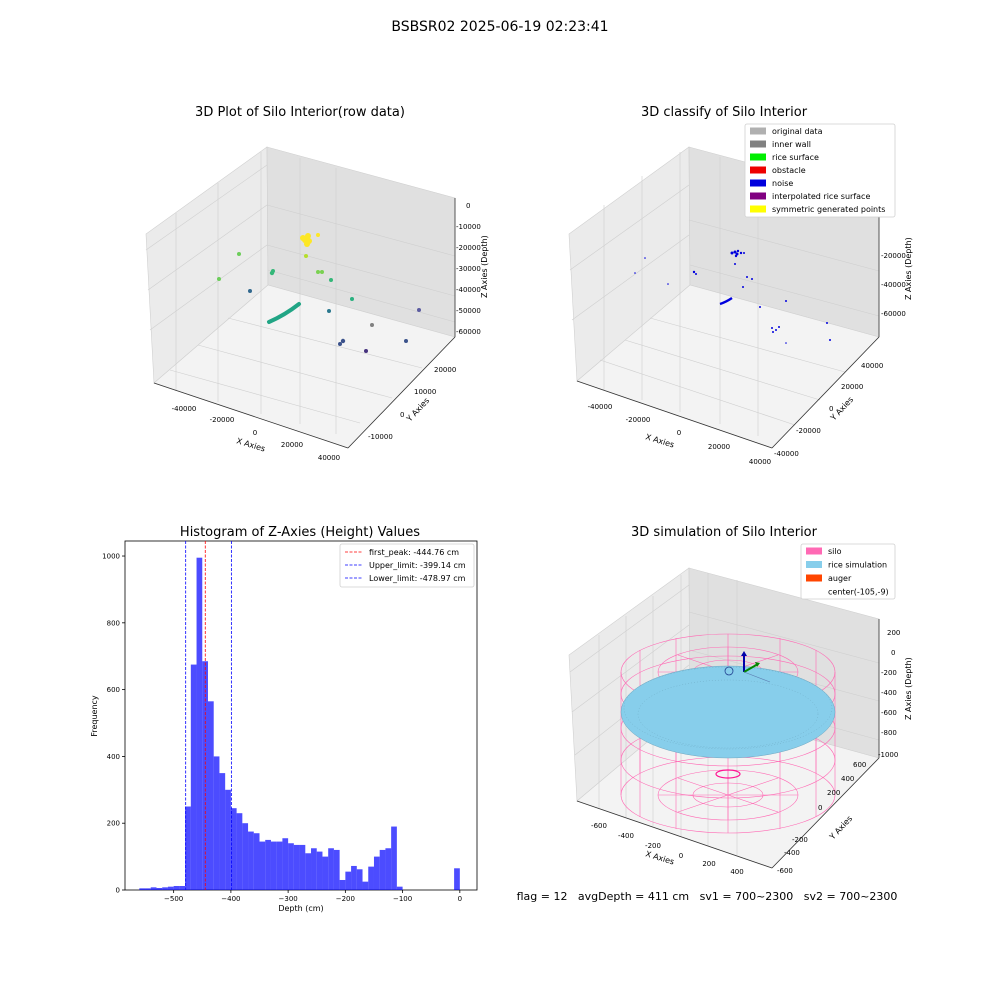 Image resolution: width=1000 pixels, height=1000 pixels. I want to click on sim-zlabel: Z Axies (Depth), so click(908, 688).